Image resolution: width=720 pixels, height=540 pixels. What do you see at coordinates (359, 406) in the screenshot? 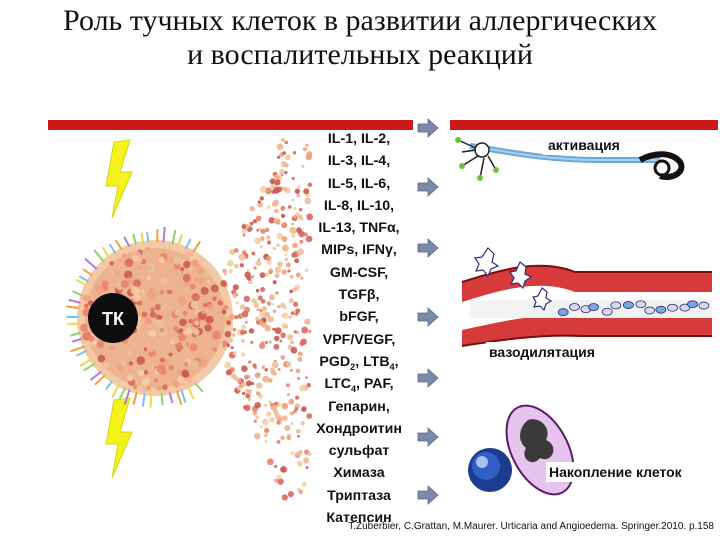
I see `mediator-item: Гепарин,` at bounding box center [359, 406].